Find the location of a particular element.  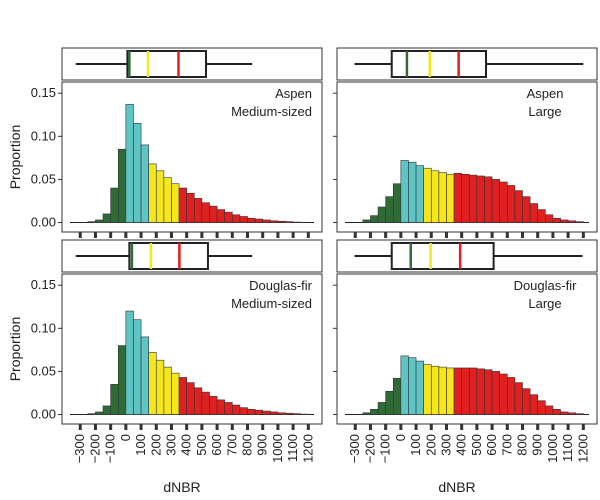

x-tick-label: 300 is located at coordinates (445, 445).